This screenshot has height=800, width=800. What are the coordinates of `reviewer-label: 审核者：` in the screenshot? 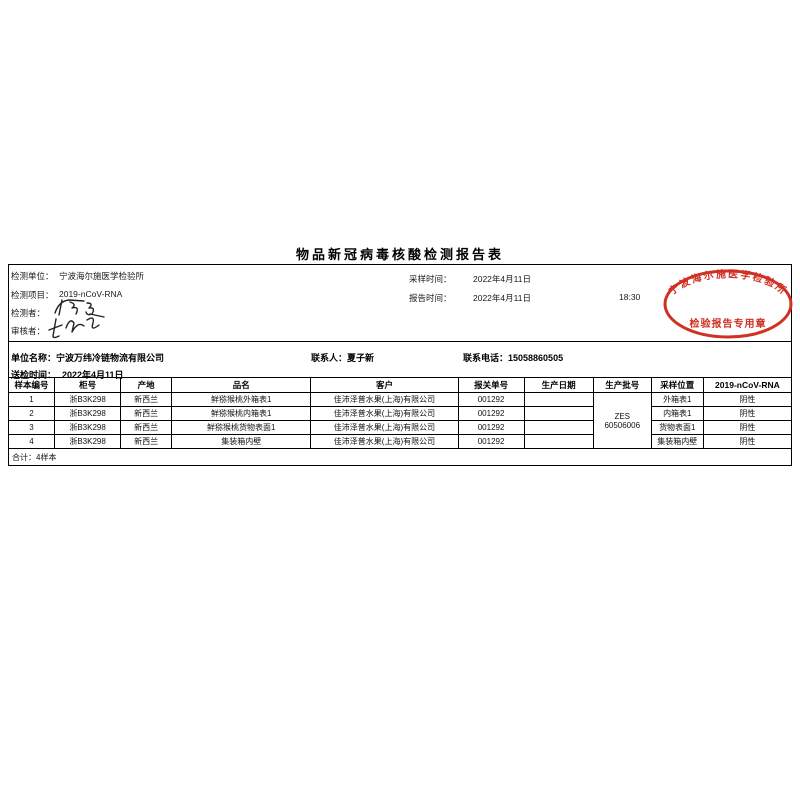 It's located at (28, 331).